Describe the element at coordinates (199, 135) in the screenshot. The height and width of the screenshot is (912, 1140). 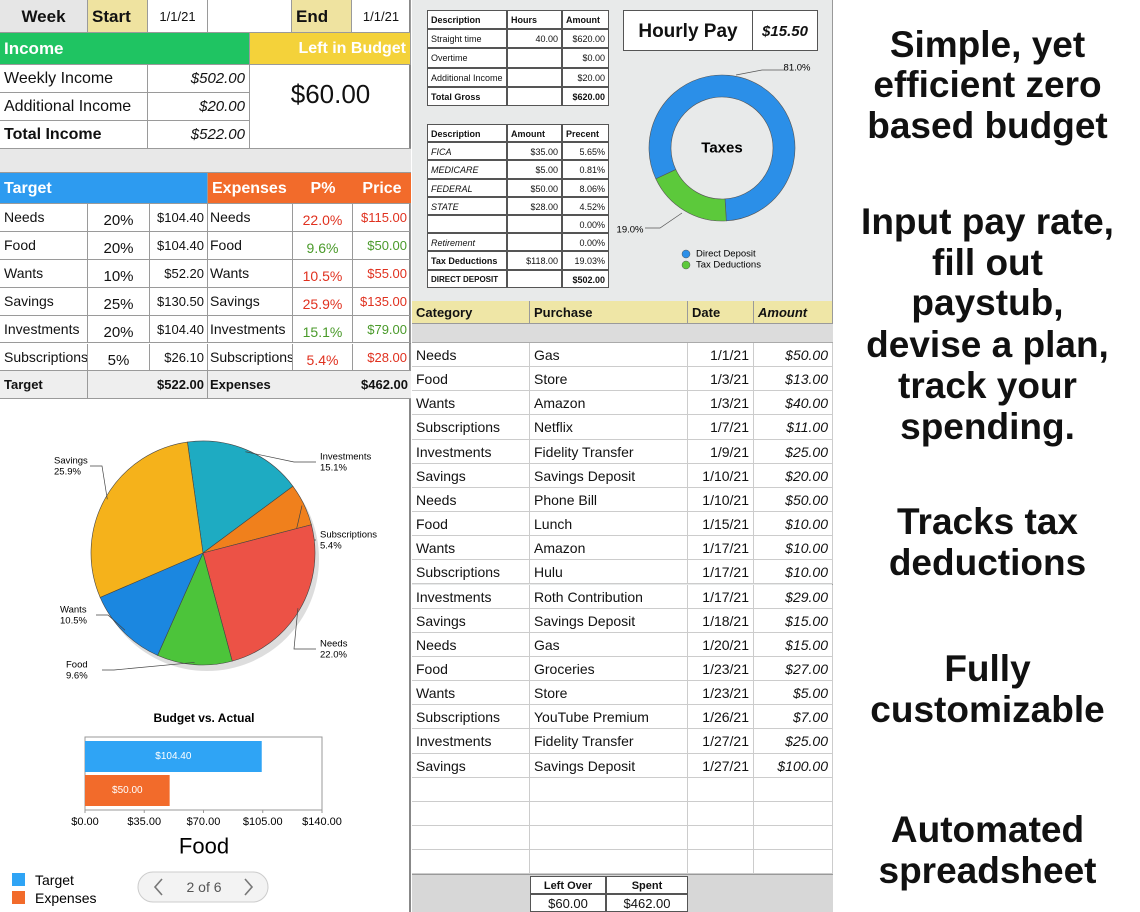
I see `income-amount: $522.00` at that location.